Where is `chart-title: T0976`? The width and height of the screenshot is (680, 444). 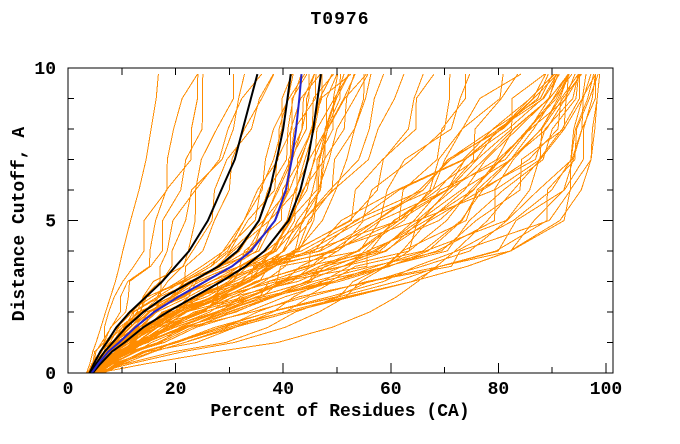 chart-title: T0976 is located at coordinates (340, 20).